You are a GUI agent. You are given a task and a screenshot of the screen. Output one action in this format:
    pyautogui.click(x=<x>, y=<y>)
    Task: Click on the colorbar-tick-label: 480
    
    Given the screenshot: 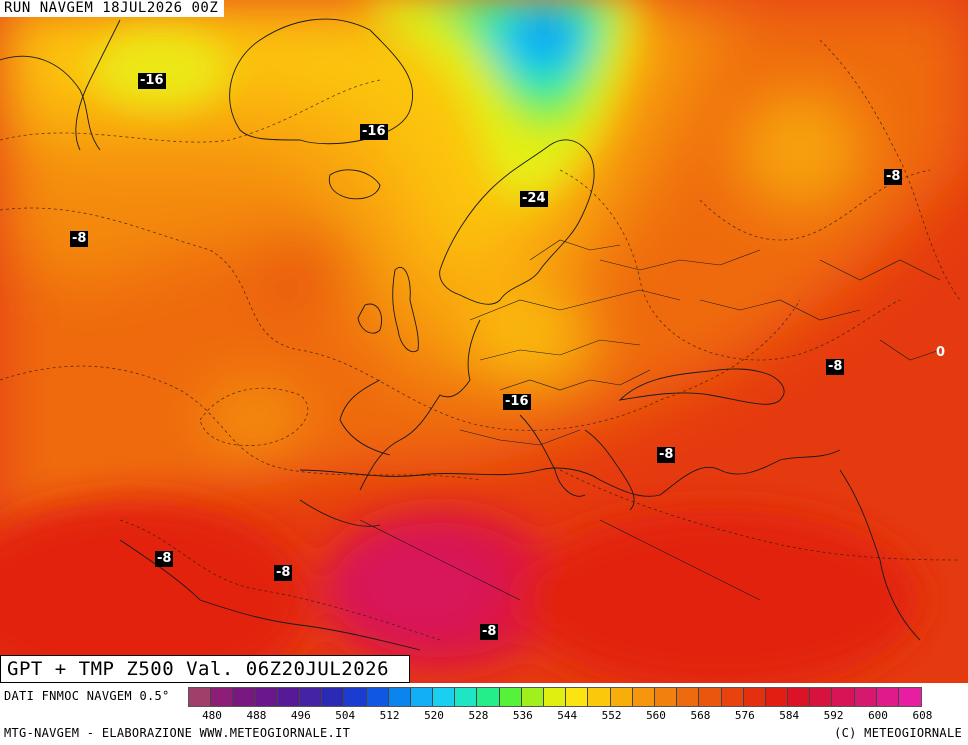 What is the action you would take?
    pyautogui.click(x=212, y=715)
    